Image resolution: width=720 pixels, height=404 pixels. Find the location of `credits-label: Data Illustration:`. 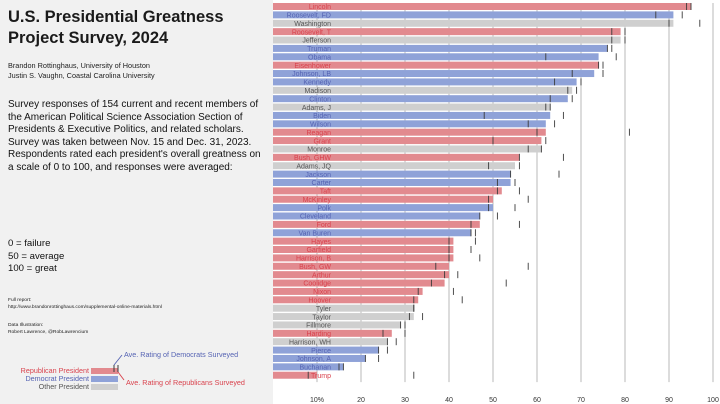

credits-label: Data Illustration: is located at coordinates (26, 325).